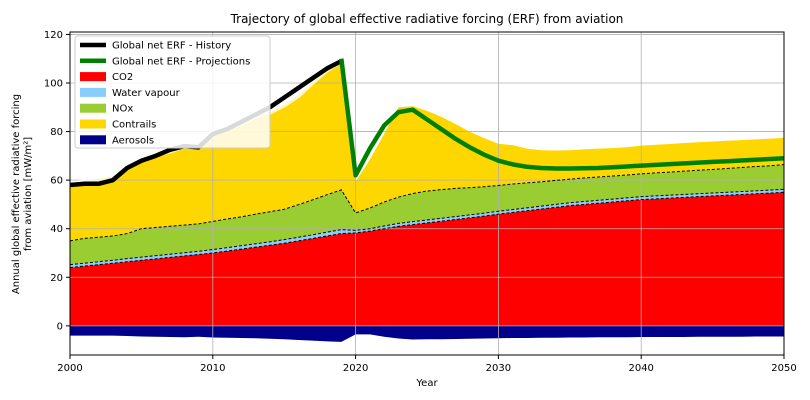 Image resolution: width=810 pixels, height=400 pixels. Describe the element at coordinates (146, 93) in the screenshot. I see `legend-label: Water vapour` at that location.